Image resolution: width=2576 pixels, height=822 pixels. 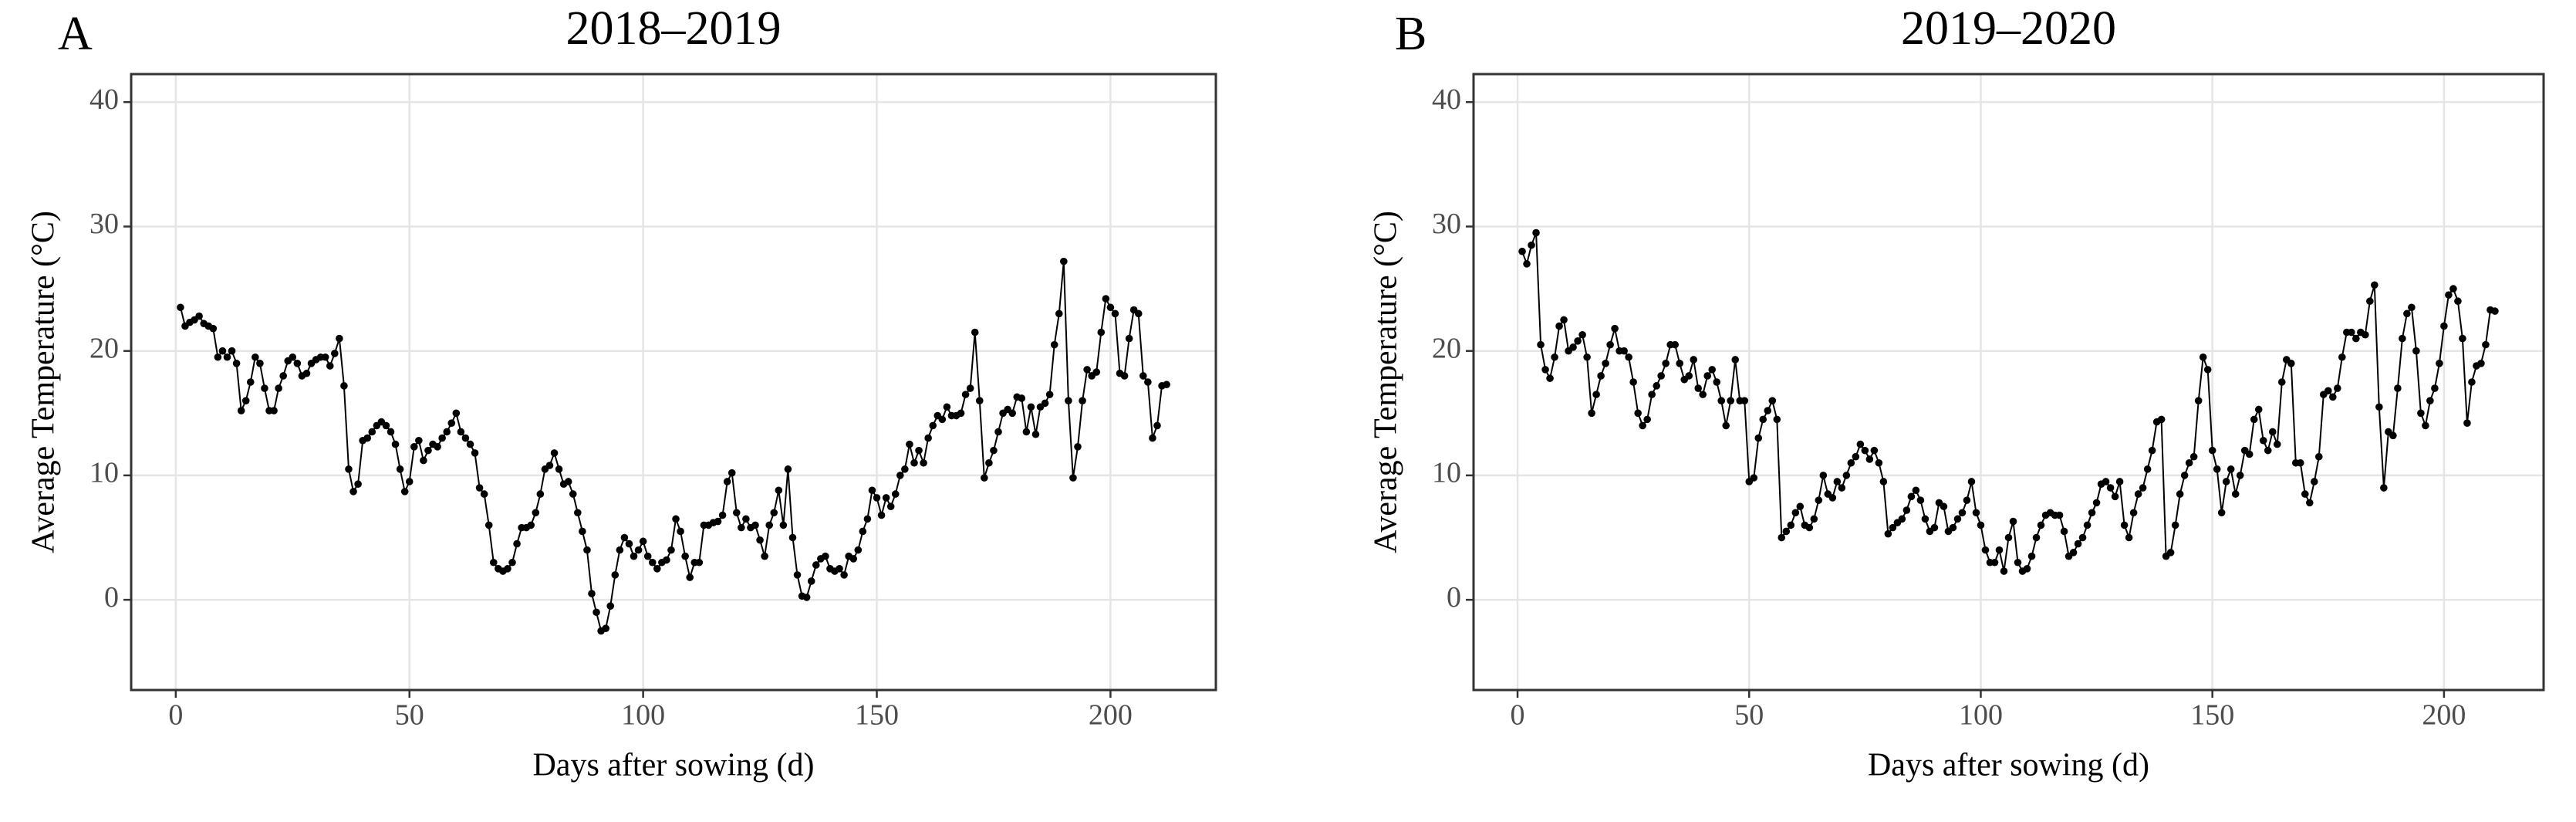 What do you see at coordinates (1446, 473) in the screenshot?
I see `y-tick-label: 10` at bounding box center [1446, 473].